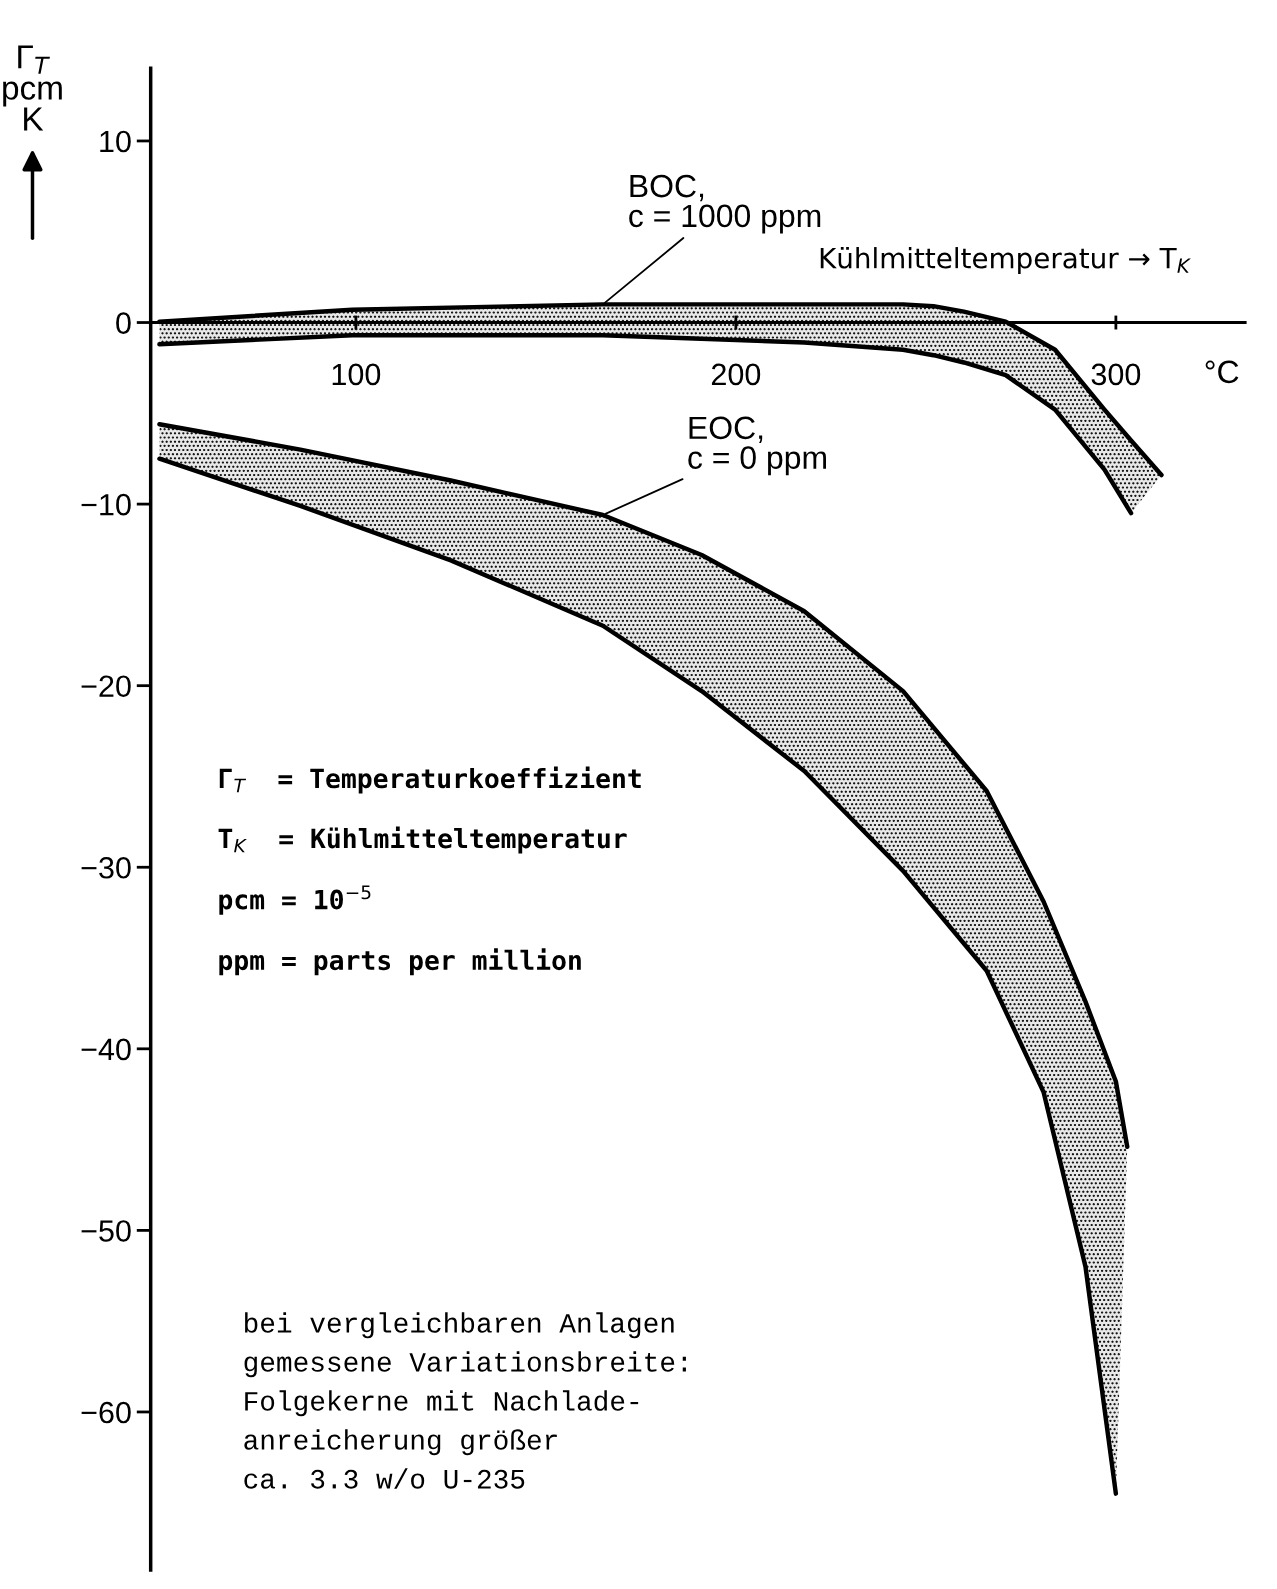 The width and height of the screenshot is (1277, 1589). Describe the element at coordinates (736, 374) in the screenshot. I see `x-tick-label: 200` at that location.